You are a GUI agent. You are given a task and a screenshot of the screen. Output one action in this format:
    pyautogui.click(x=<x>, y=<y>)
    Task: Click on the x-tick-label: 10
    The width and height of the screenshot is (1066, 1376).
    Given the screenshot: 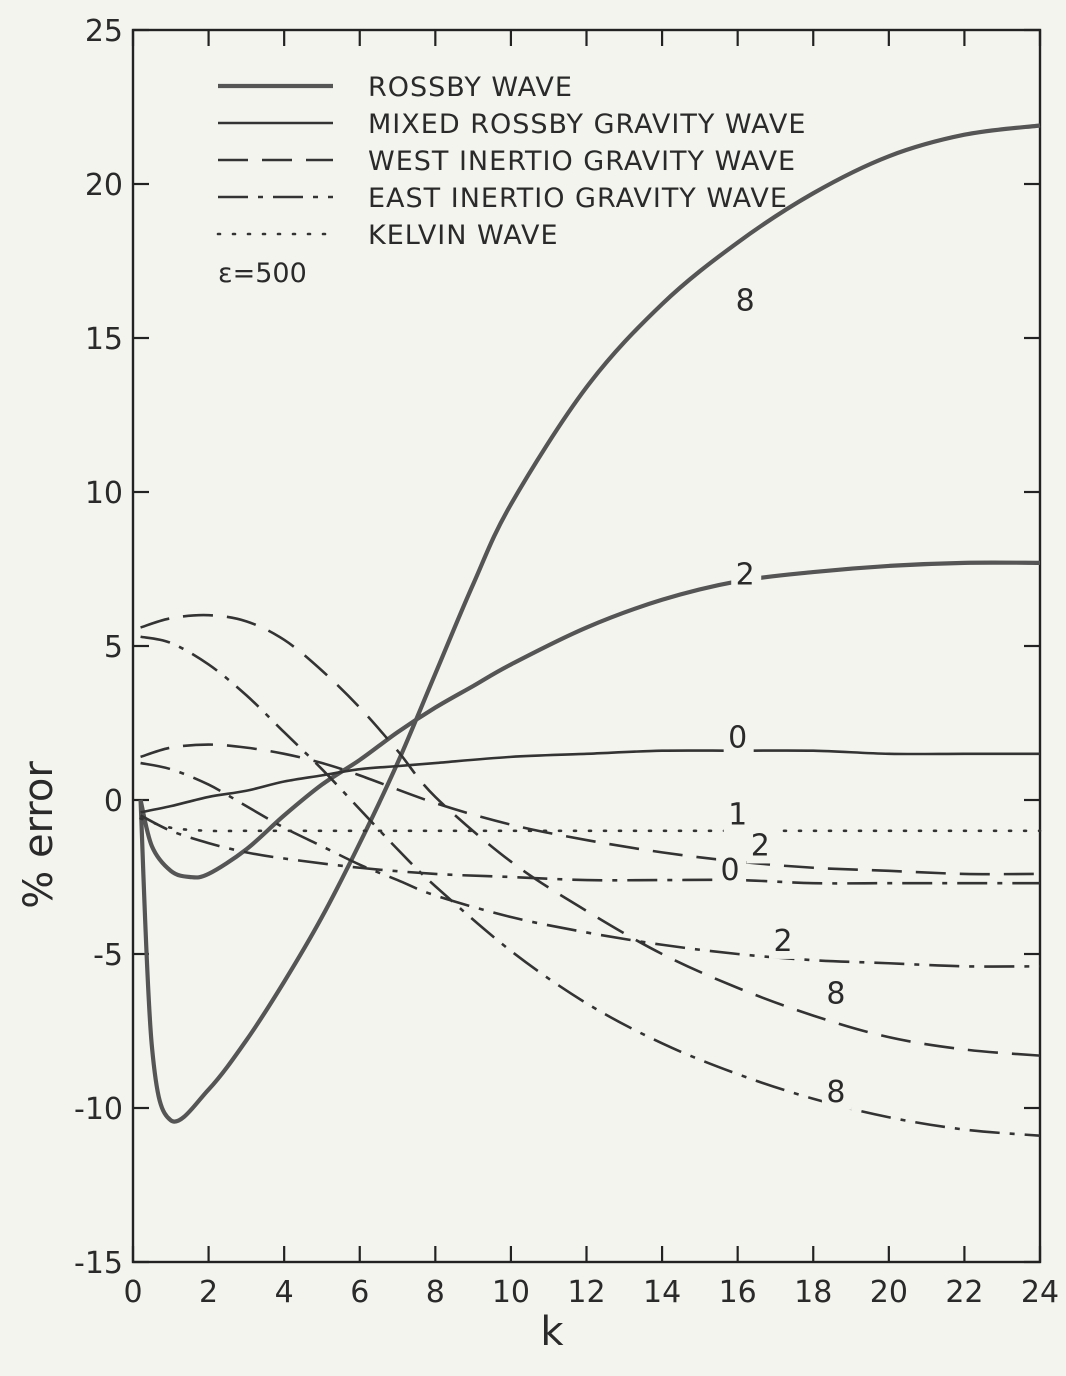 What is the action you would take?
    pyautogui.click(x=511, y=1292)
    